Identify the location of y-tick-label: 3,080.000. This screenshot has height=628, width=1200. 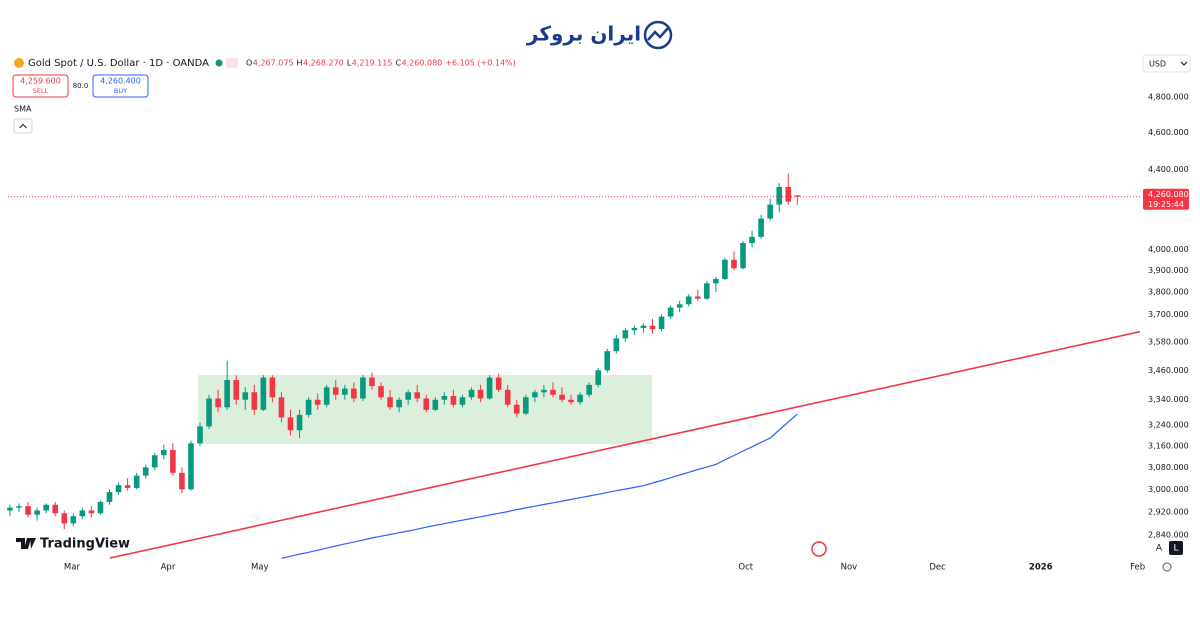
(1168, 467).